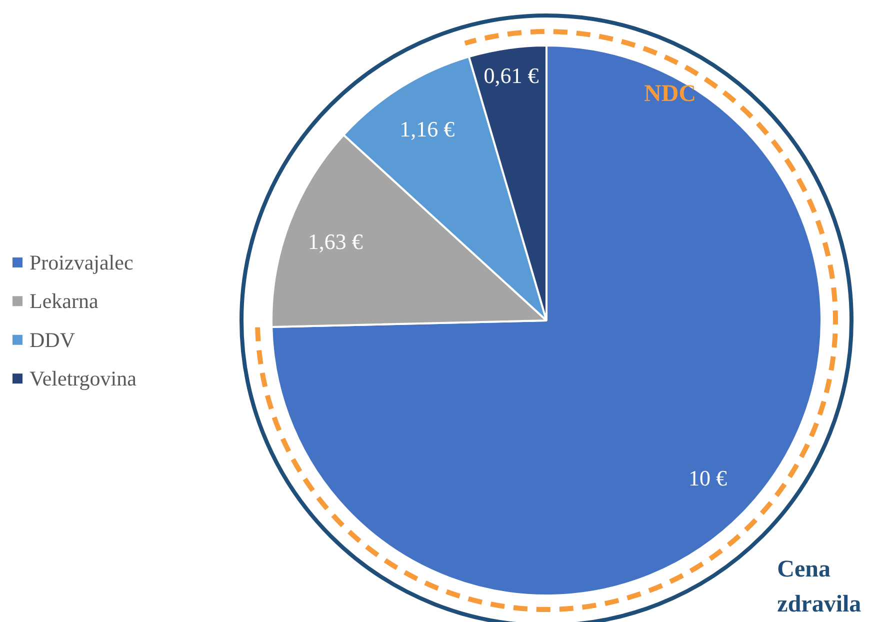  I want to click on data-label: 10 €, so click(708, 478).